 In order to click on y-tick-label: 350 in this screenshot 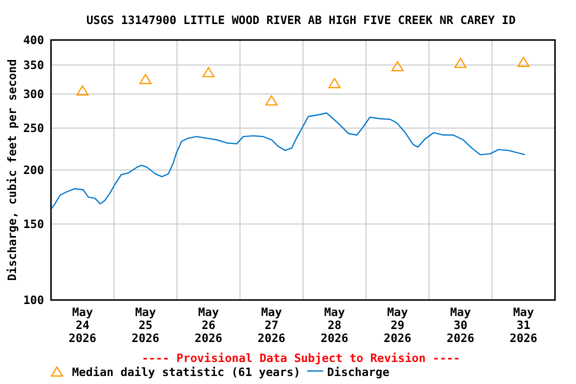, I will do `click(33, 65)`.